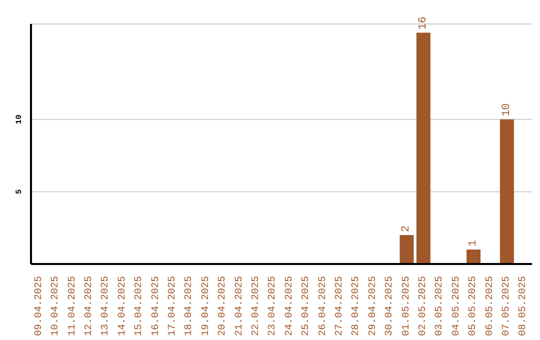 The height and width of the screenshot is (340, 540). Describe the element at coordinates (474, 306) in the screenshot. I see `x-tick-label: 05.05.2025` at that location.